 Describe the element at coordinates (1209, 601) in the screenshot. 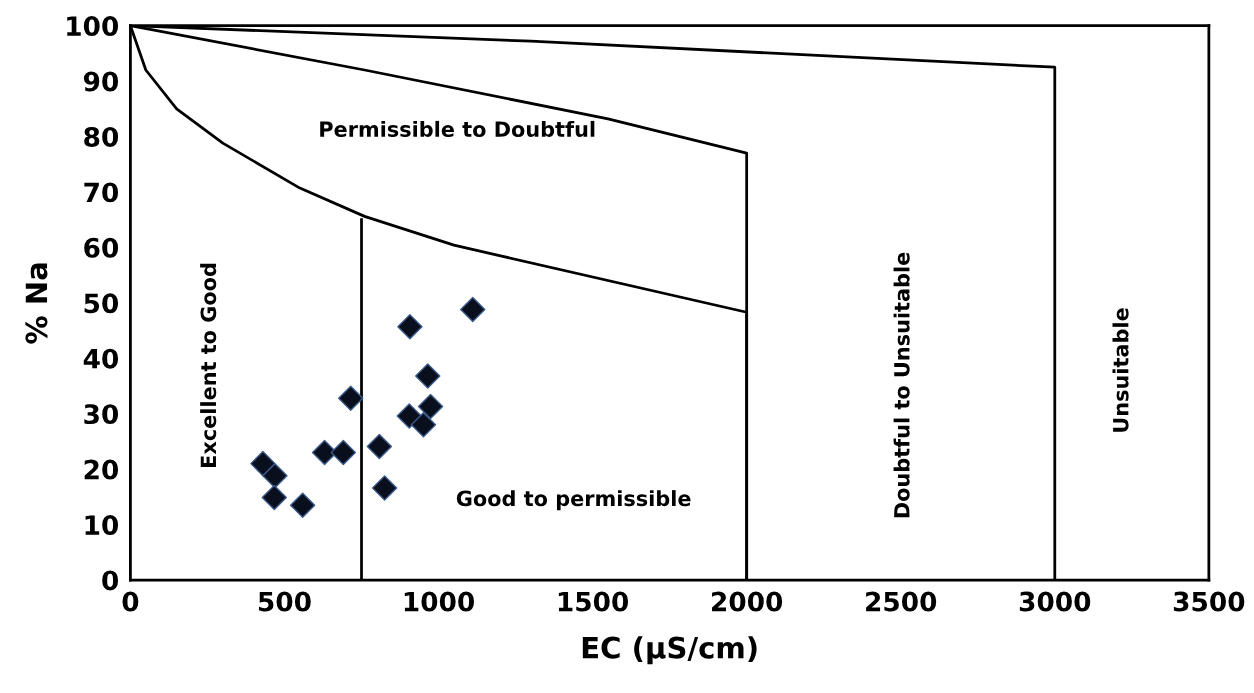

I see `x-tick-label: 3500` at that location.